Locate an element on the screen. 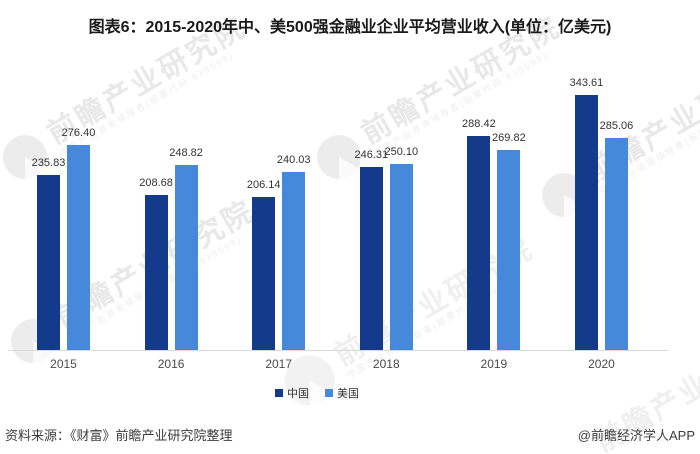 The image size is (700, 454). source-note: 资料来源：《财富》前瞻产业研究院整理 is located at coordinates (119, 435).